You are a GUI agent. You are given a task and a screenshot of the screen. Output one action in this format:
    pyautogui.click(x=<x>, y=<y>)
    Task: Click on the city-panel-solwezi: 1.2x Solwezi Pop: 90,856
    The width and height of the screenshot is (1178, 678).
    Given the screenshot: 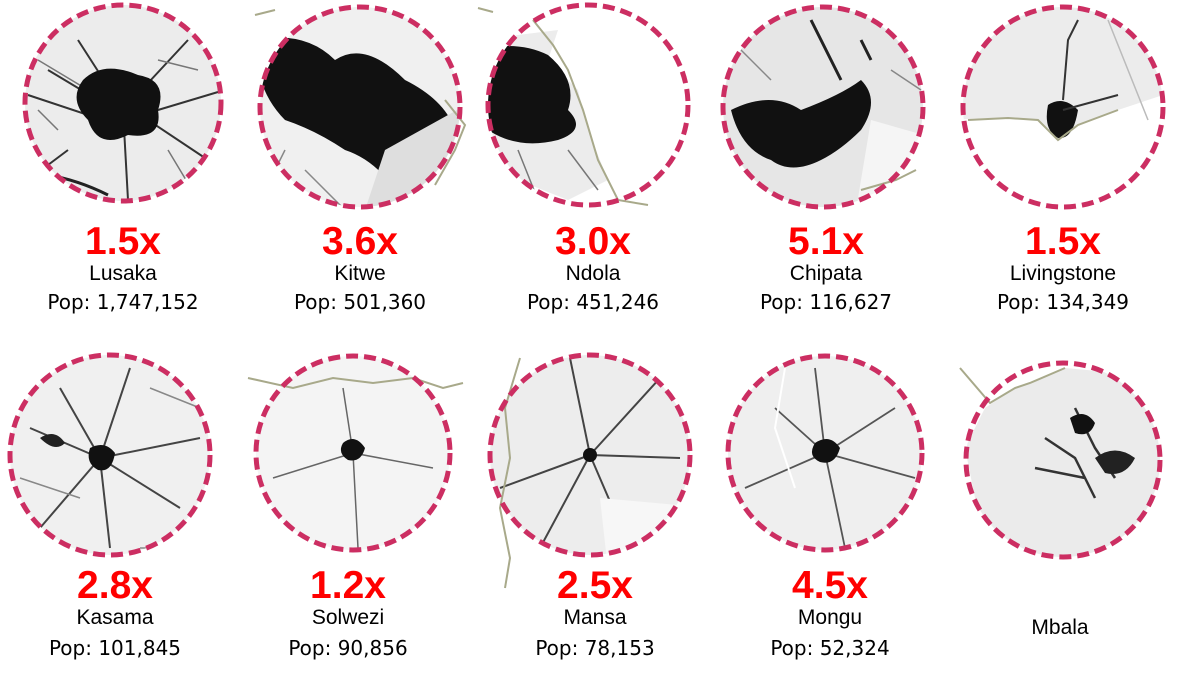 What is the action you would take?
    pyautogui.click(x=348, y=508)
    